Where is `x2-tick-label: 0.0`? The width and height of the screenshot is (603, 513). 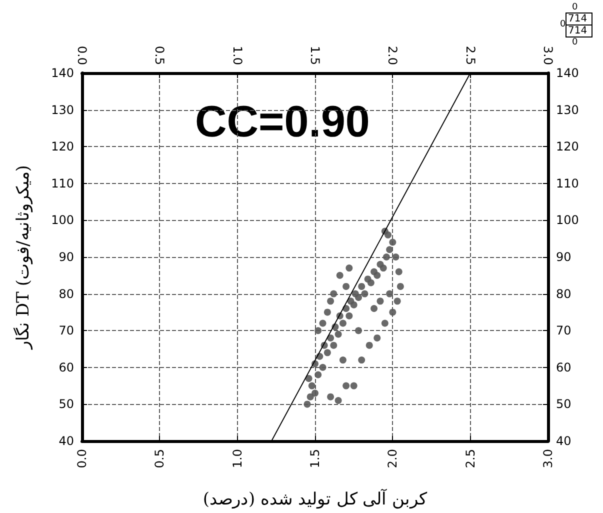
x2-tick-label: 0.0 is located at coordinates (82, 55).